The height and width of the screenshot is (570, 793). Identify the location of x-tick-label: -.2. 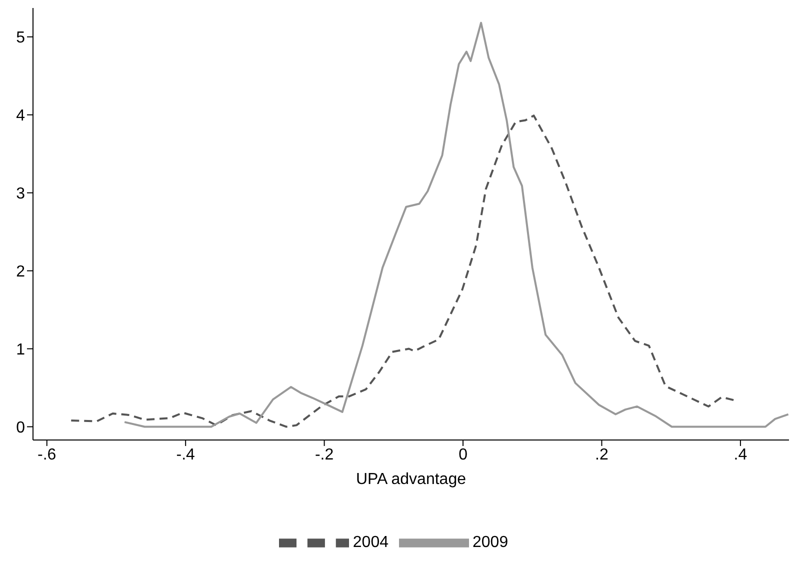
(324, 455).